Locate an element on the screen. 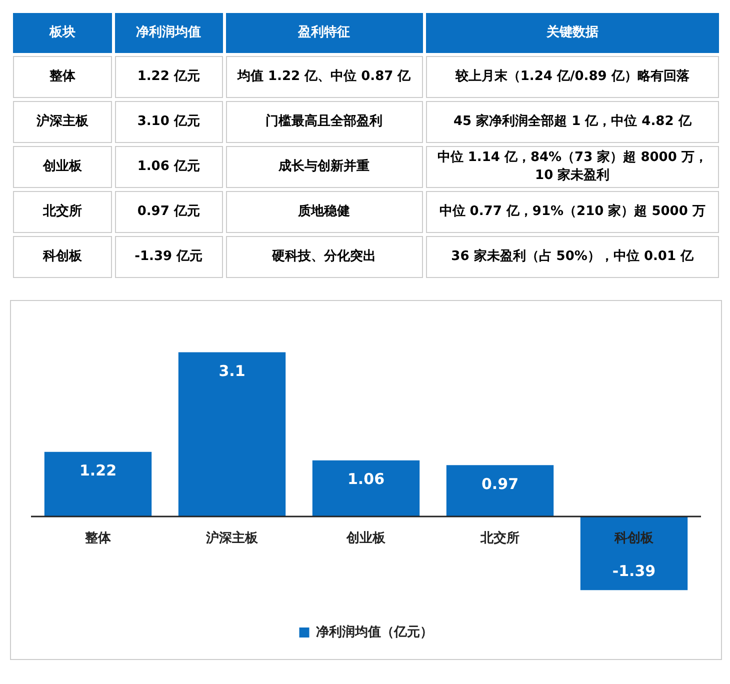 The height and width of the screenshot is (684, 730). data-label: 1.22 is located at coordinates (98, 471).